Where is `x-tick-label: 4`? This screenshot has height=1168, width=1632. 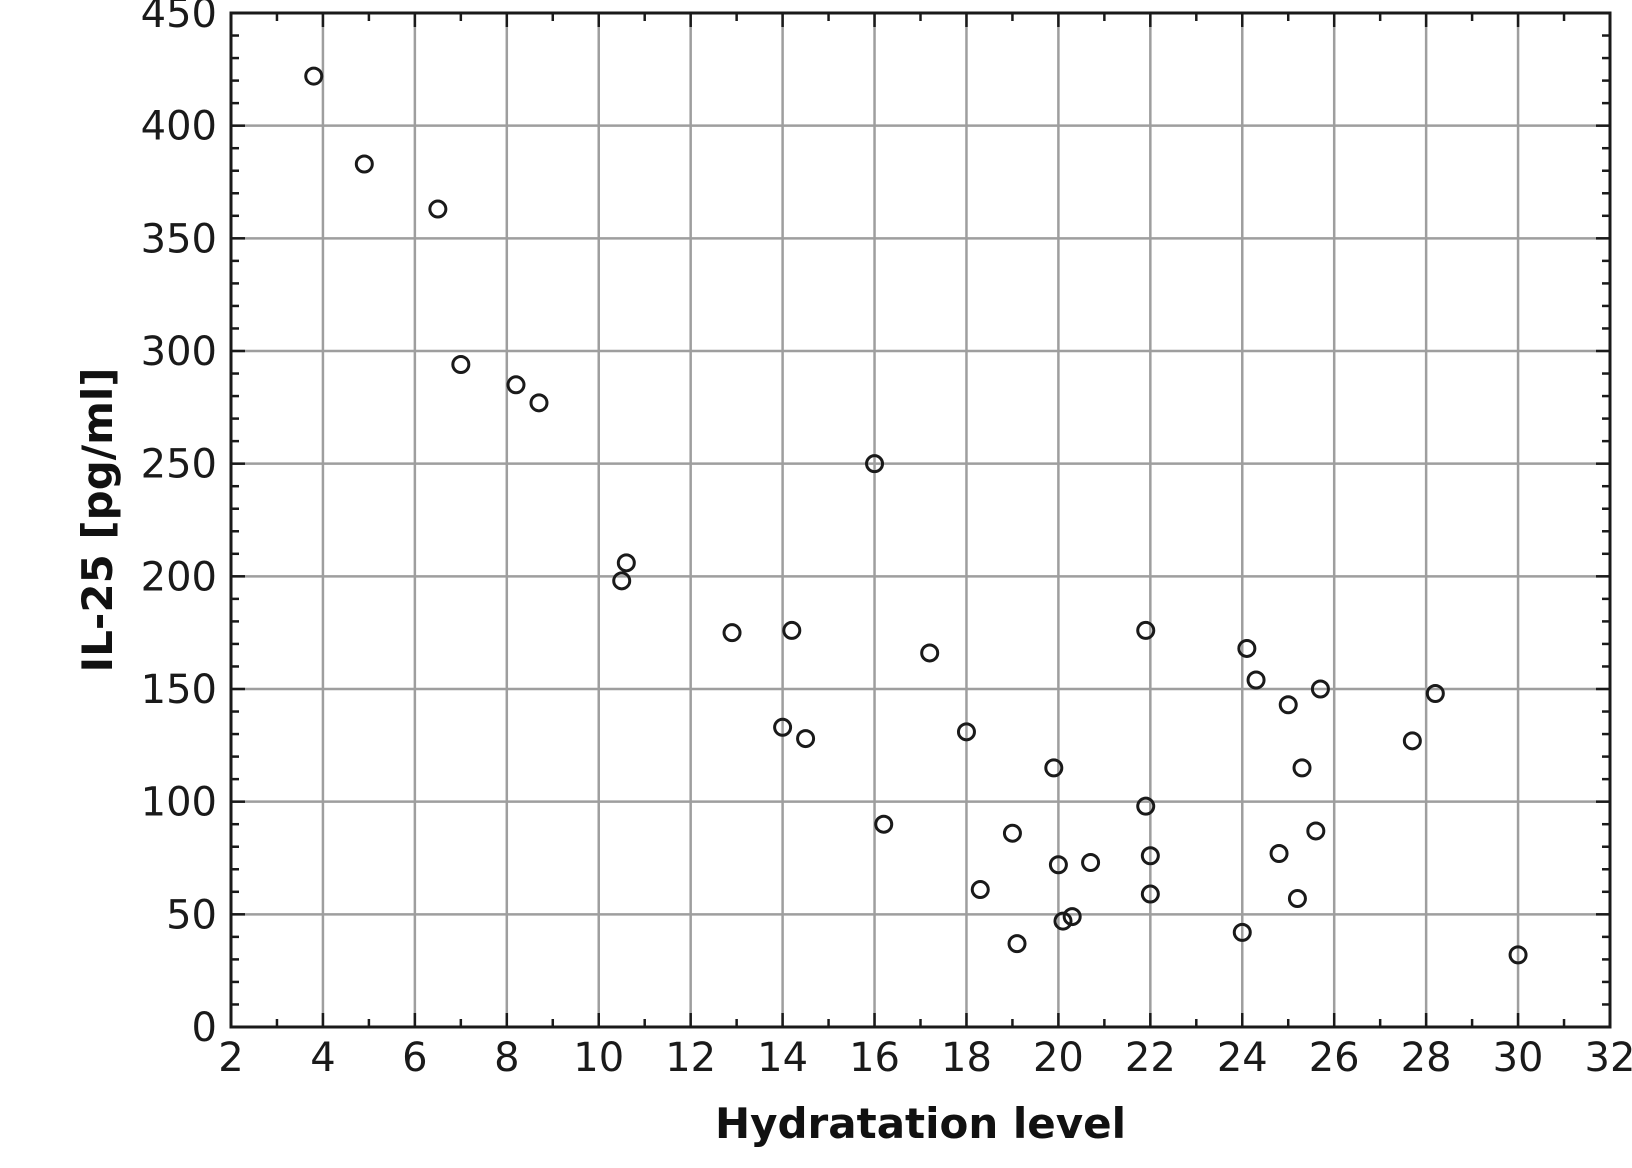
x-tick-label: 4 is located at coordinates (322, 1058).